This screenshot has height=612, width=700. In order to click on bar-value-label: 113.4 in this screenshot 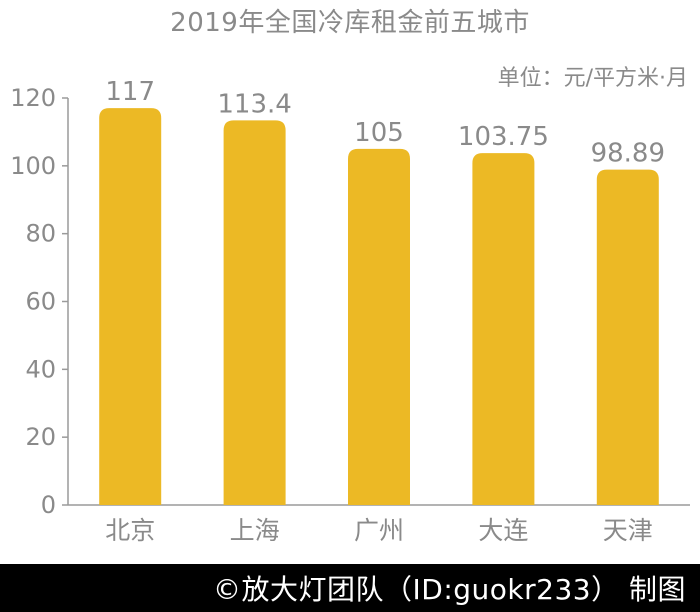, I will do `click(254, 104)`.